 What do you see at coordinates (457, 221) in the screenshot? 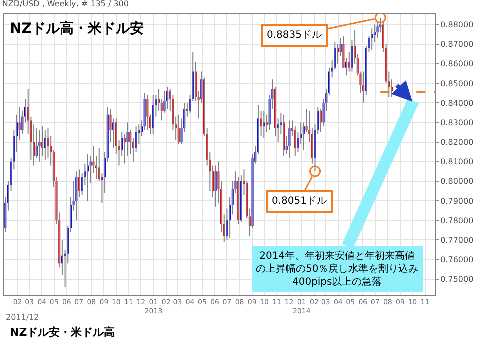
I see `y-tick-label: 0.78000` at bounding box center [457, 221].